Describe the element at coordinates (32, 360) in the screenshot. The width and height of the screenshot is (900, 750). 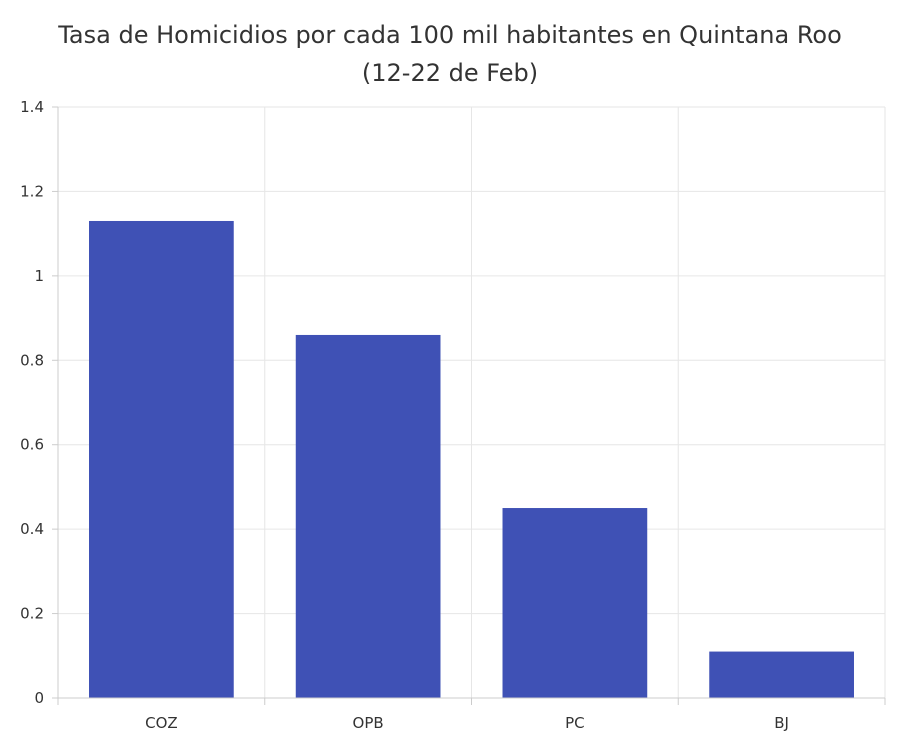
I see `y-tick-label: 0.8` at that location.